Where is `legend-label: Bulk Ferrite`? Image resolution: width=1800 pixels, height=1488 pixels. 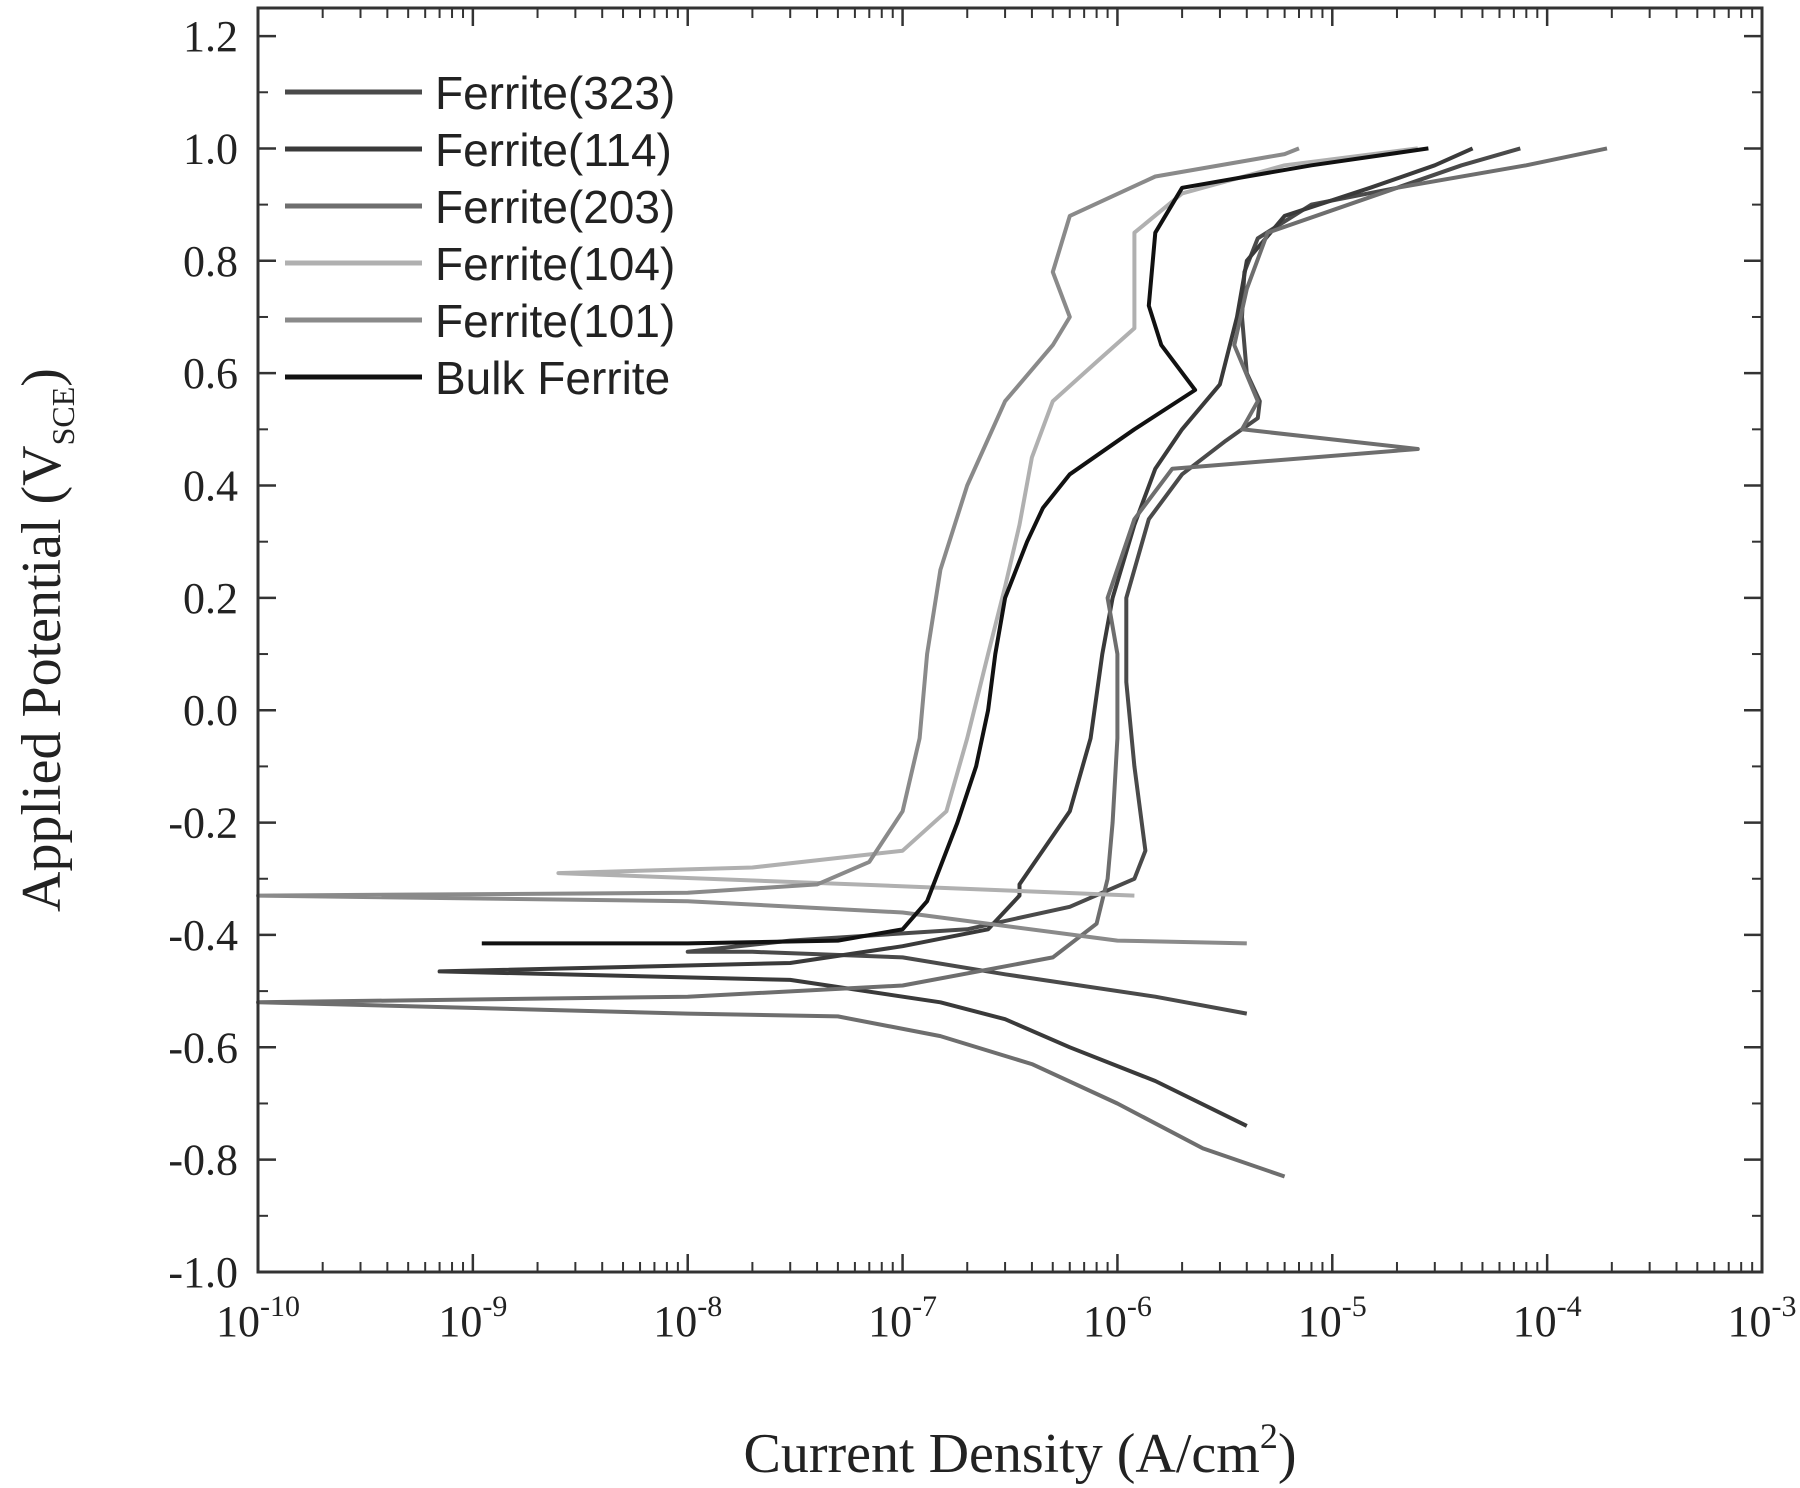
legend-label: Bulk Ferrite is located at coordinates (552, 378).